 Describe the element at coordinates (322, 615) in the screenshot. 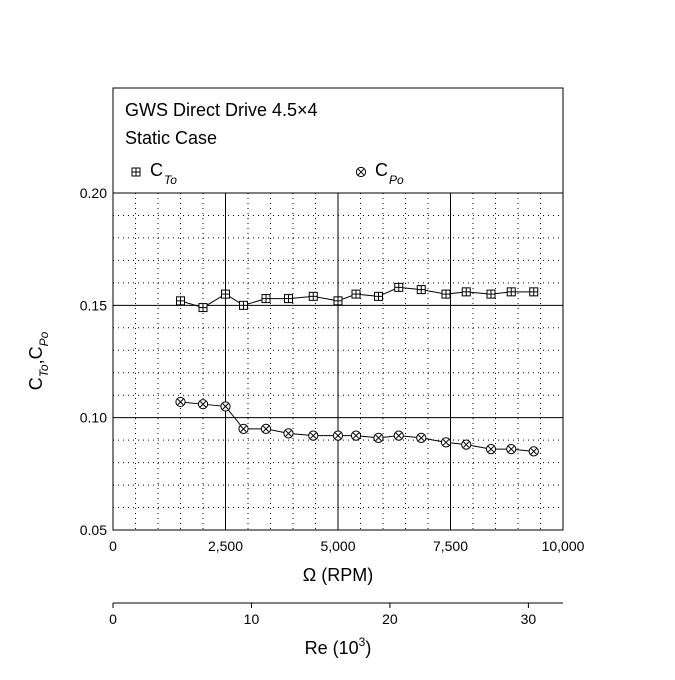

I see `secondary-axis-ticks: 0 10 20 30` at that location.